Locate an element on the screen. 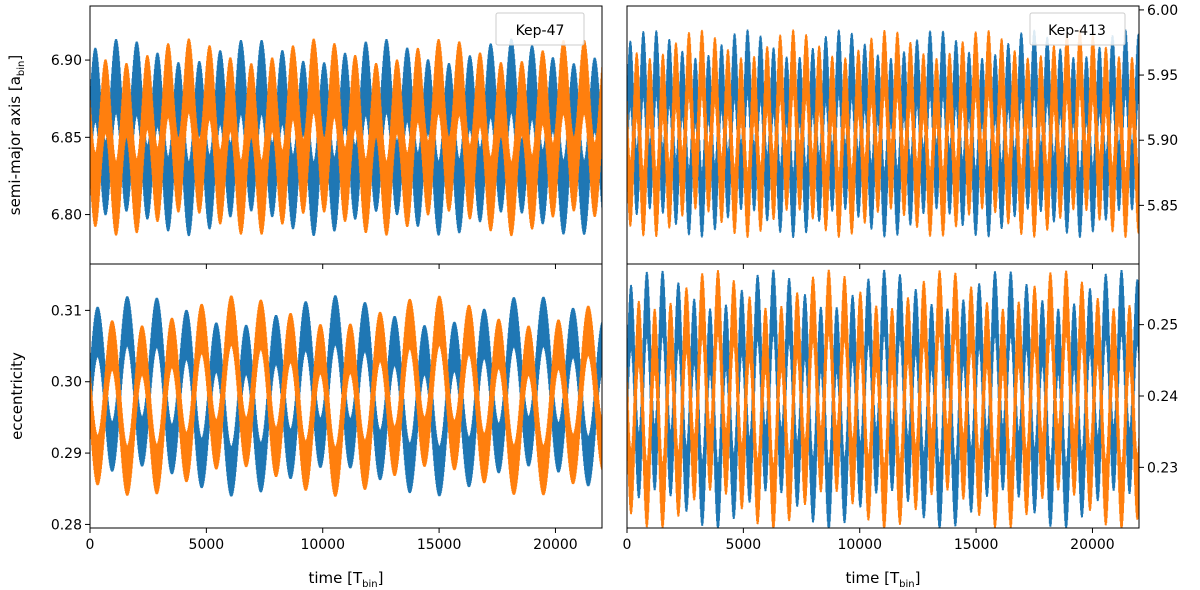 The image size is (1200, 590). kep413-e-xticks: 0 5000 10000 15000 20000 is located at coordinates (869, 540).